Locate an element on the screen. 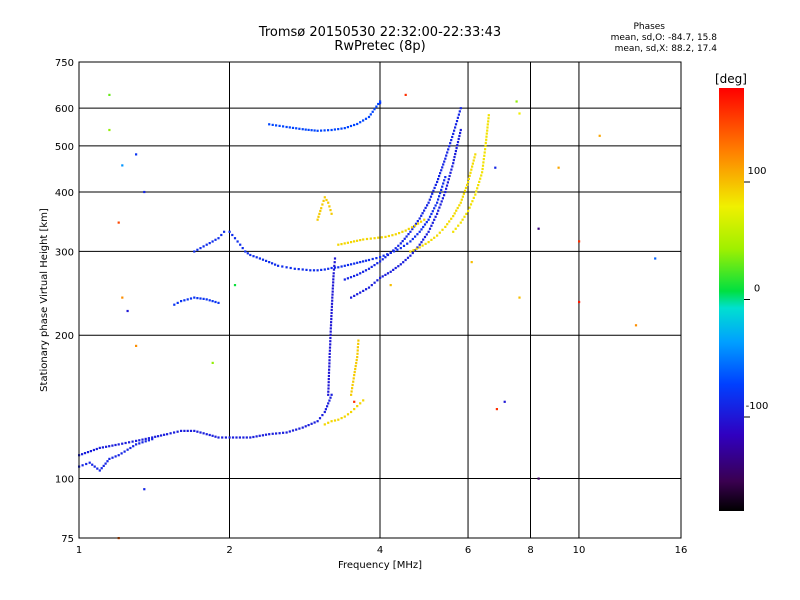 This screenshot has width=800, height=600. x-tick-label: 6 is located at coordinates (468, 550).